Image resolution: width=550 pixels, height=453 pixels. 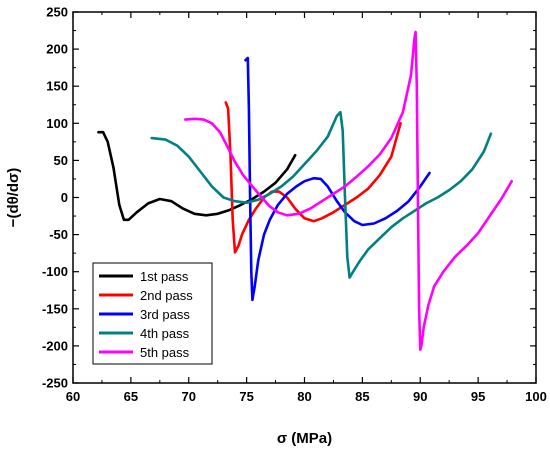 What do you see at coordinates (57, 86) in the screenshot?
I see `y-tick-label: 150` at bounding box center [57, 86].